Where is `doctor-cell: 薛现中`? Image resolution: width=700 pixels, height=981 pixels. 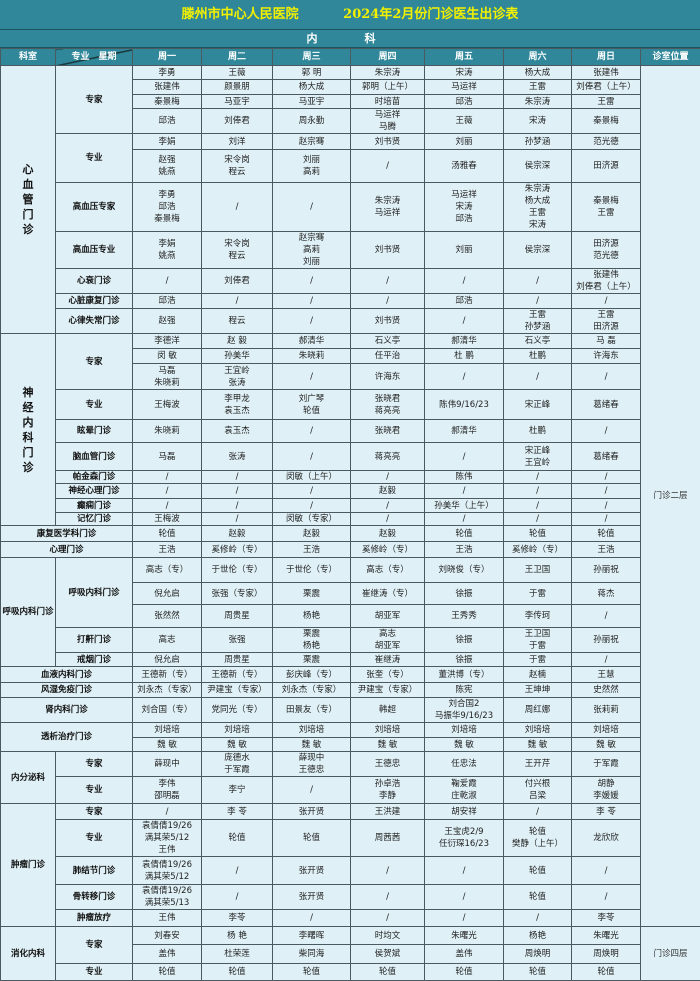
doctor-cell: 薛现中 is located at coordinates (167, 764).